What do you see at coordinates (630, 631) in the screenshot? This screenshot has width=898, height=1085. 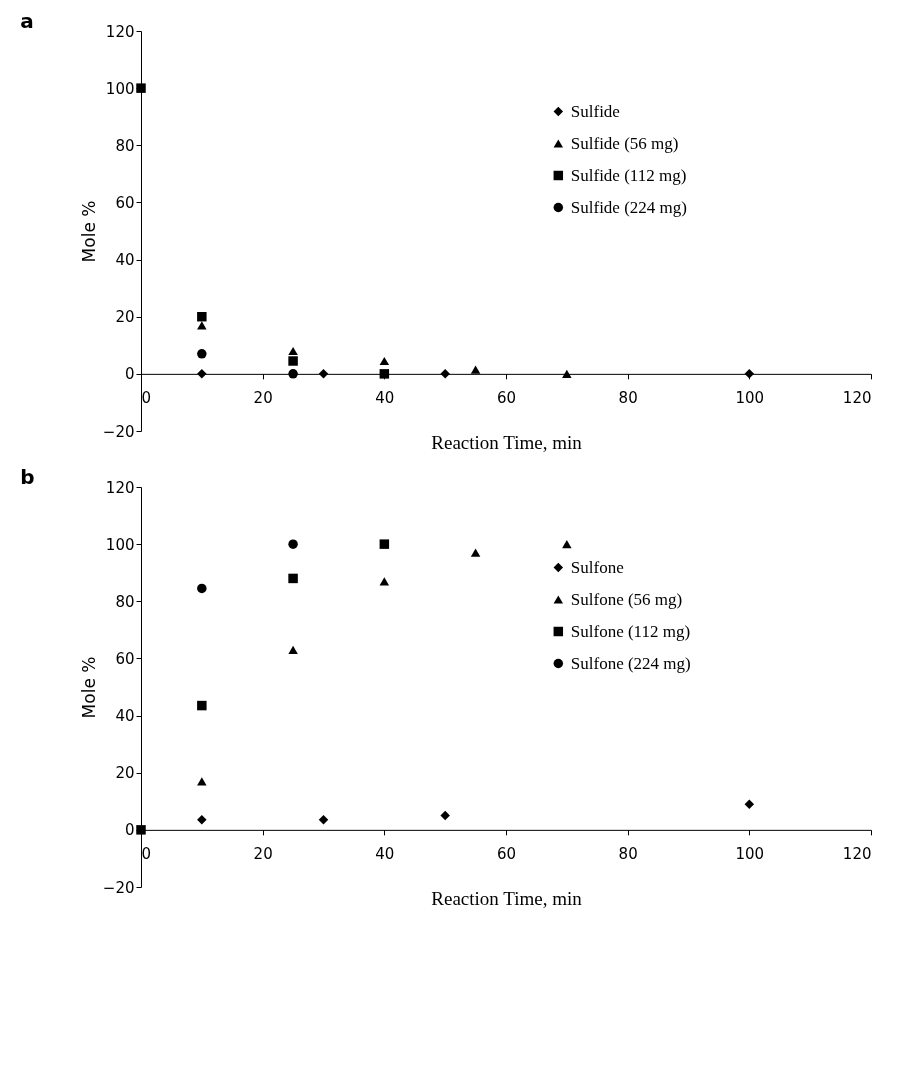 I see `legend-label: Sulfone (112 mg)` at bounding box center [630, 631].